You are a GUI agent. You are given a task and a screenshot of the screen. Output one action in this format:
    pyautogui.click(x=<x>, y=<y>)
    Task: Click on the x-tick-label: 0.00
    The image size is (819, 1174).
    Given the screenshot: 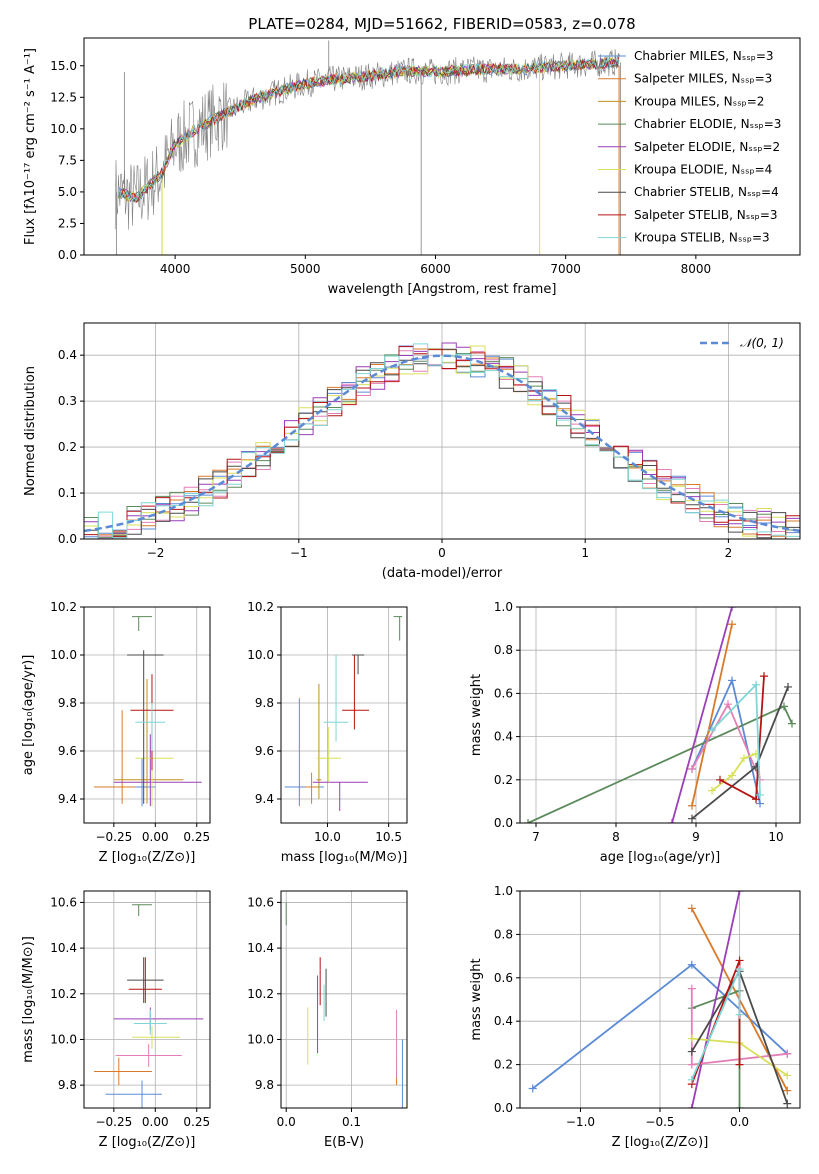 What is the action you would take?
    pyautogui.click(x=155, y=1122)
    